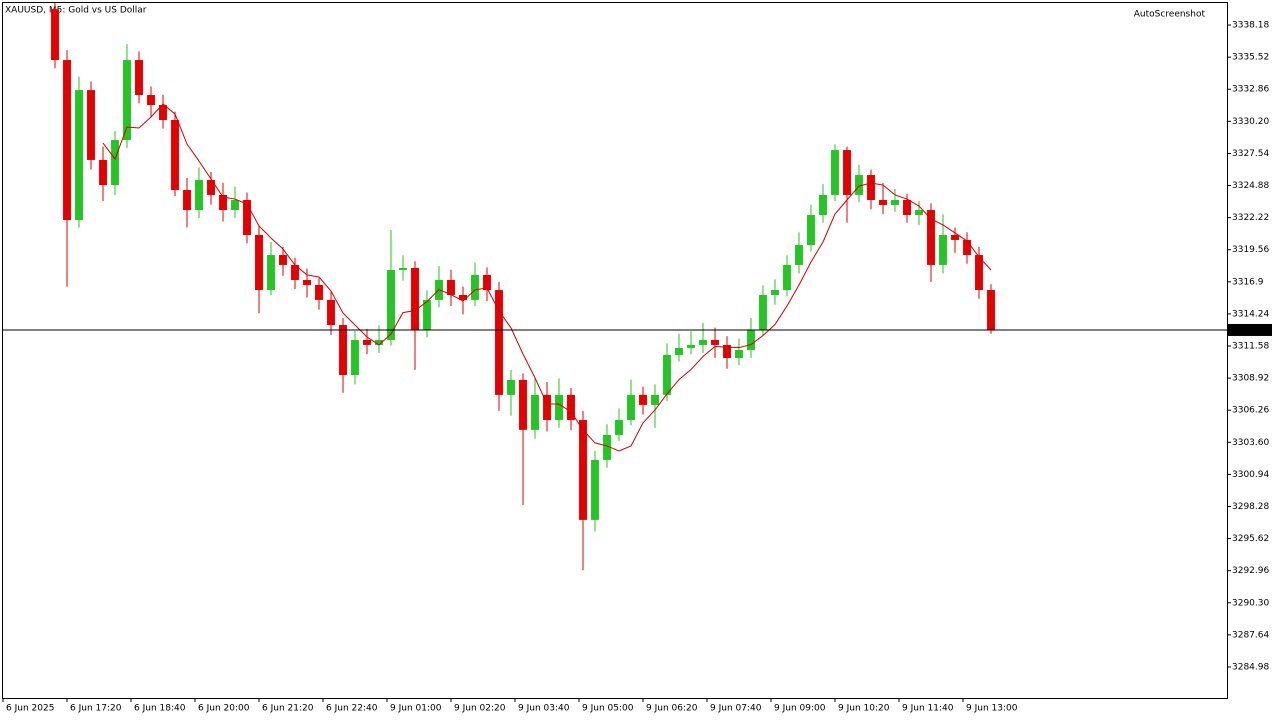 Image resolution: width=1280 pixels, height=720 pixels. Describe the element at coordinates (96, 709) in the screenshot. I see `x-tick-label: 6 Jun 17:20` at that location.